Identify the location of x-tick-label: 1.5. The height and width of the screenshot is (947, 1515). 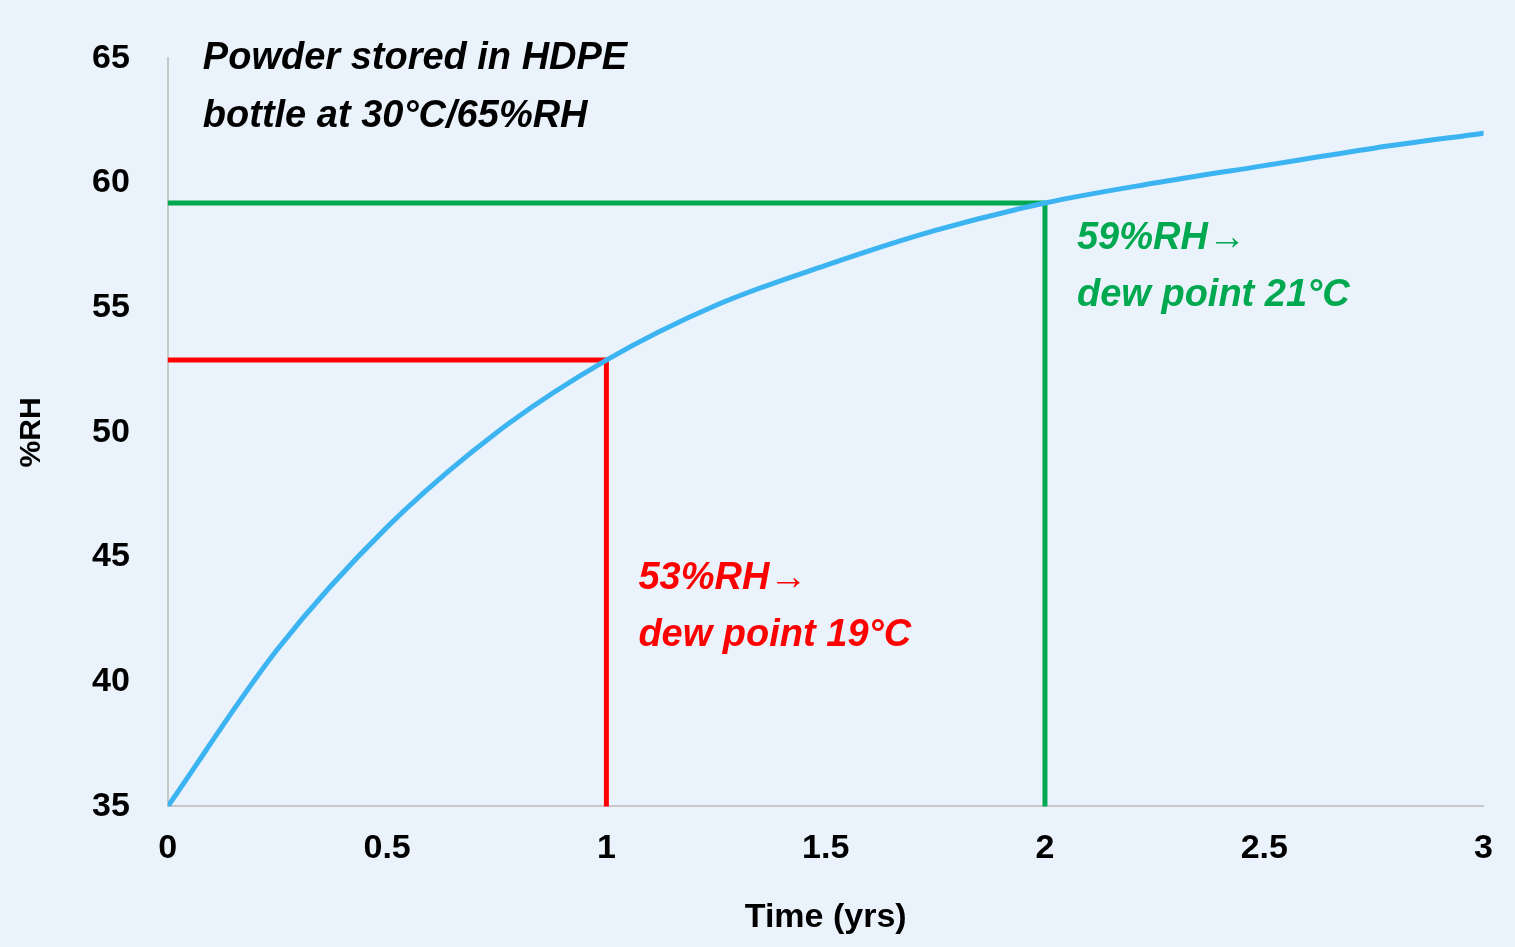
(826, 846).